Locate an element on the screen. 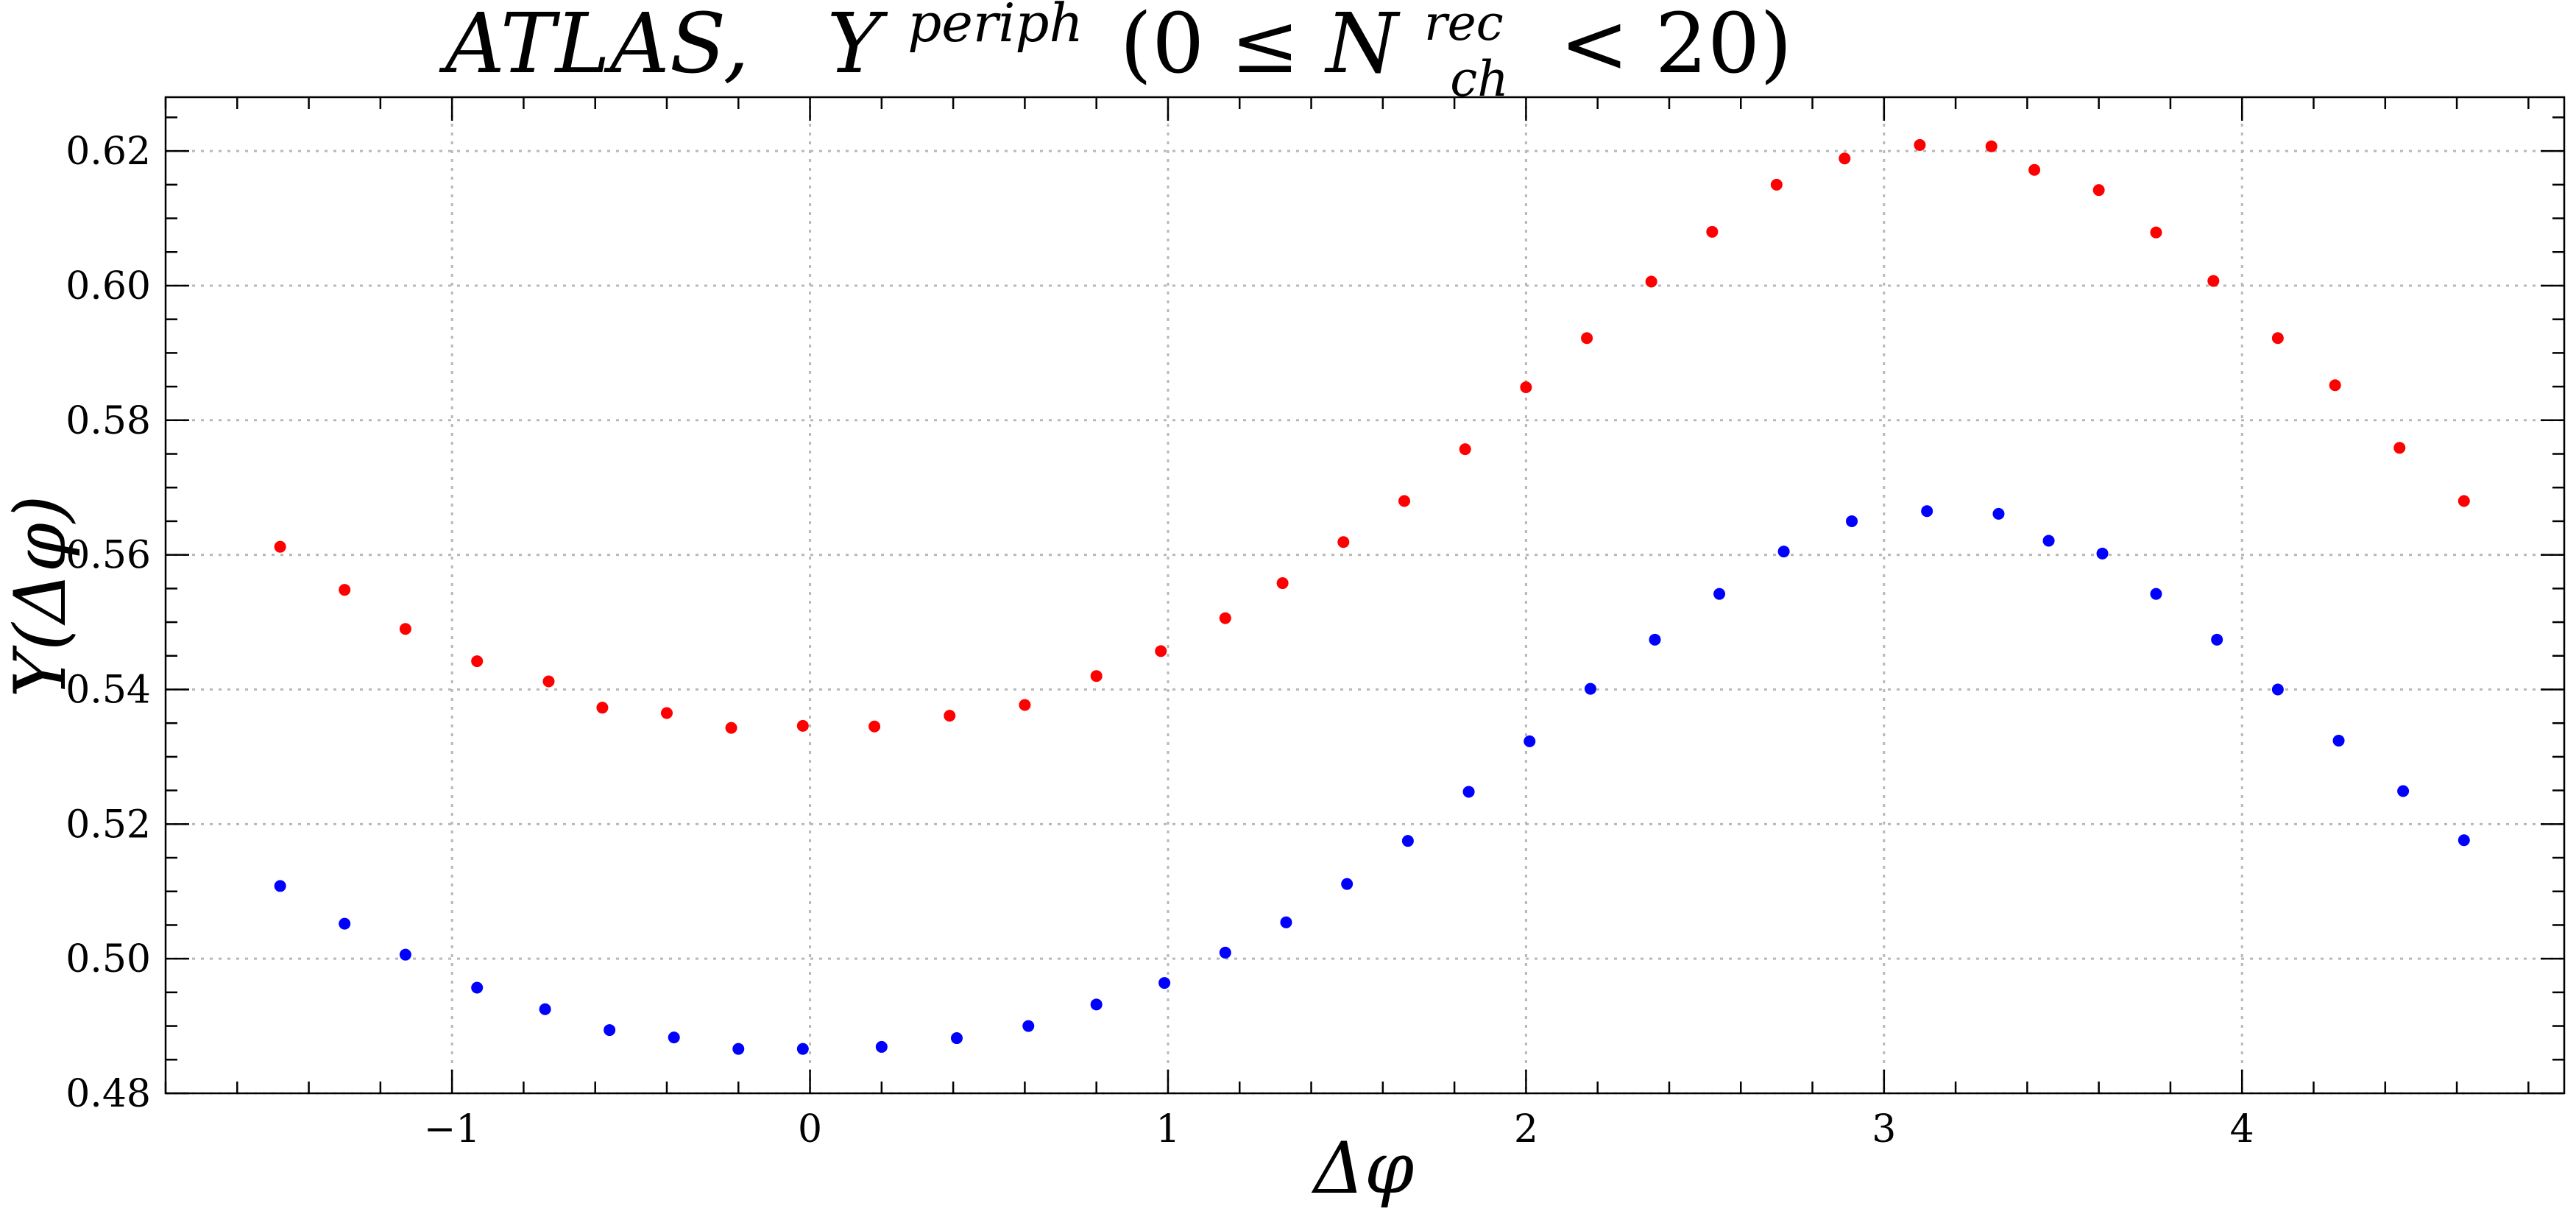  y-axis-label: Y(Δφ) is located at coordinates (41, 596).